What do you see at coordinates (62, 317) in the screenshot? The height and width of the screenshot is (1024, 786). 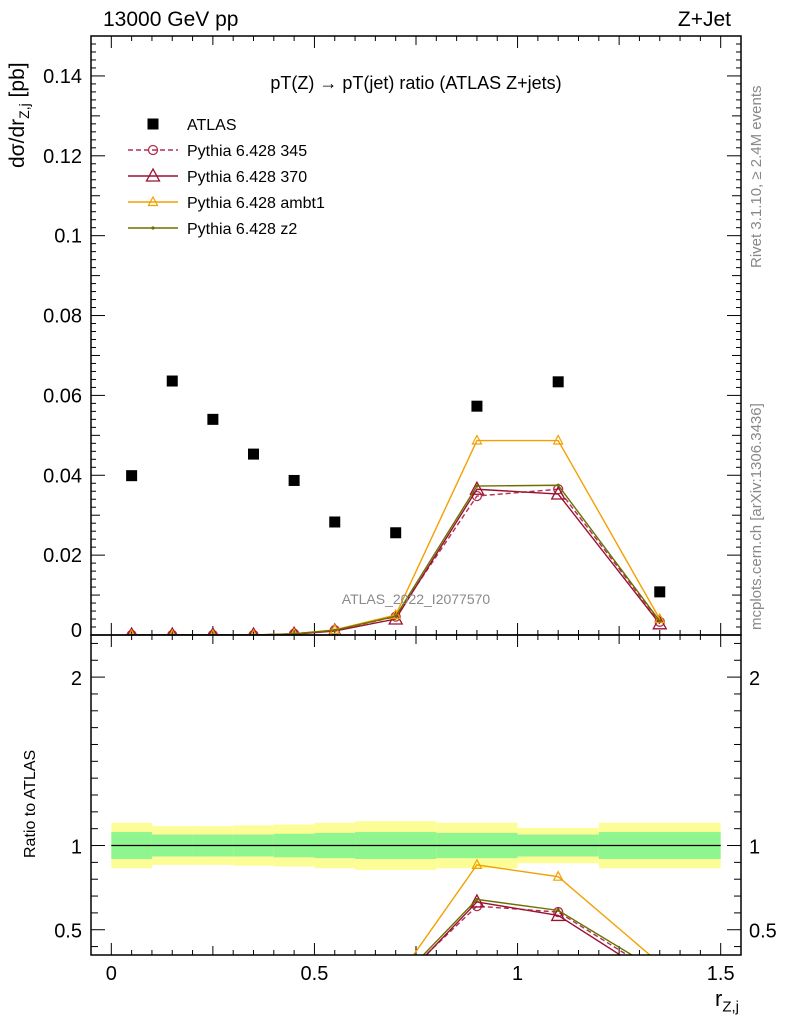 I see `top-y-tick-label: 0.08` at bounding box center [62, 317].